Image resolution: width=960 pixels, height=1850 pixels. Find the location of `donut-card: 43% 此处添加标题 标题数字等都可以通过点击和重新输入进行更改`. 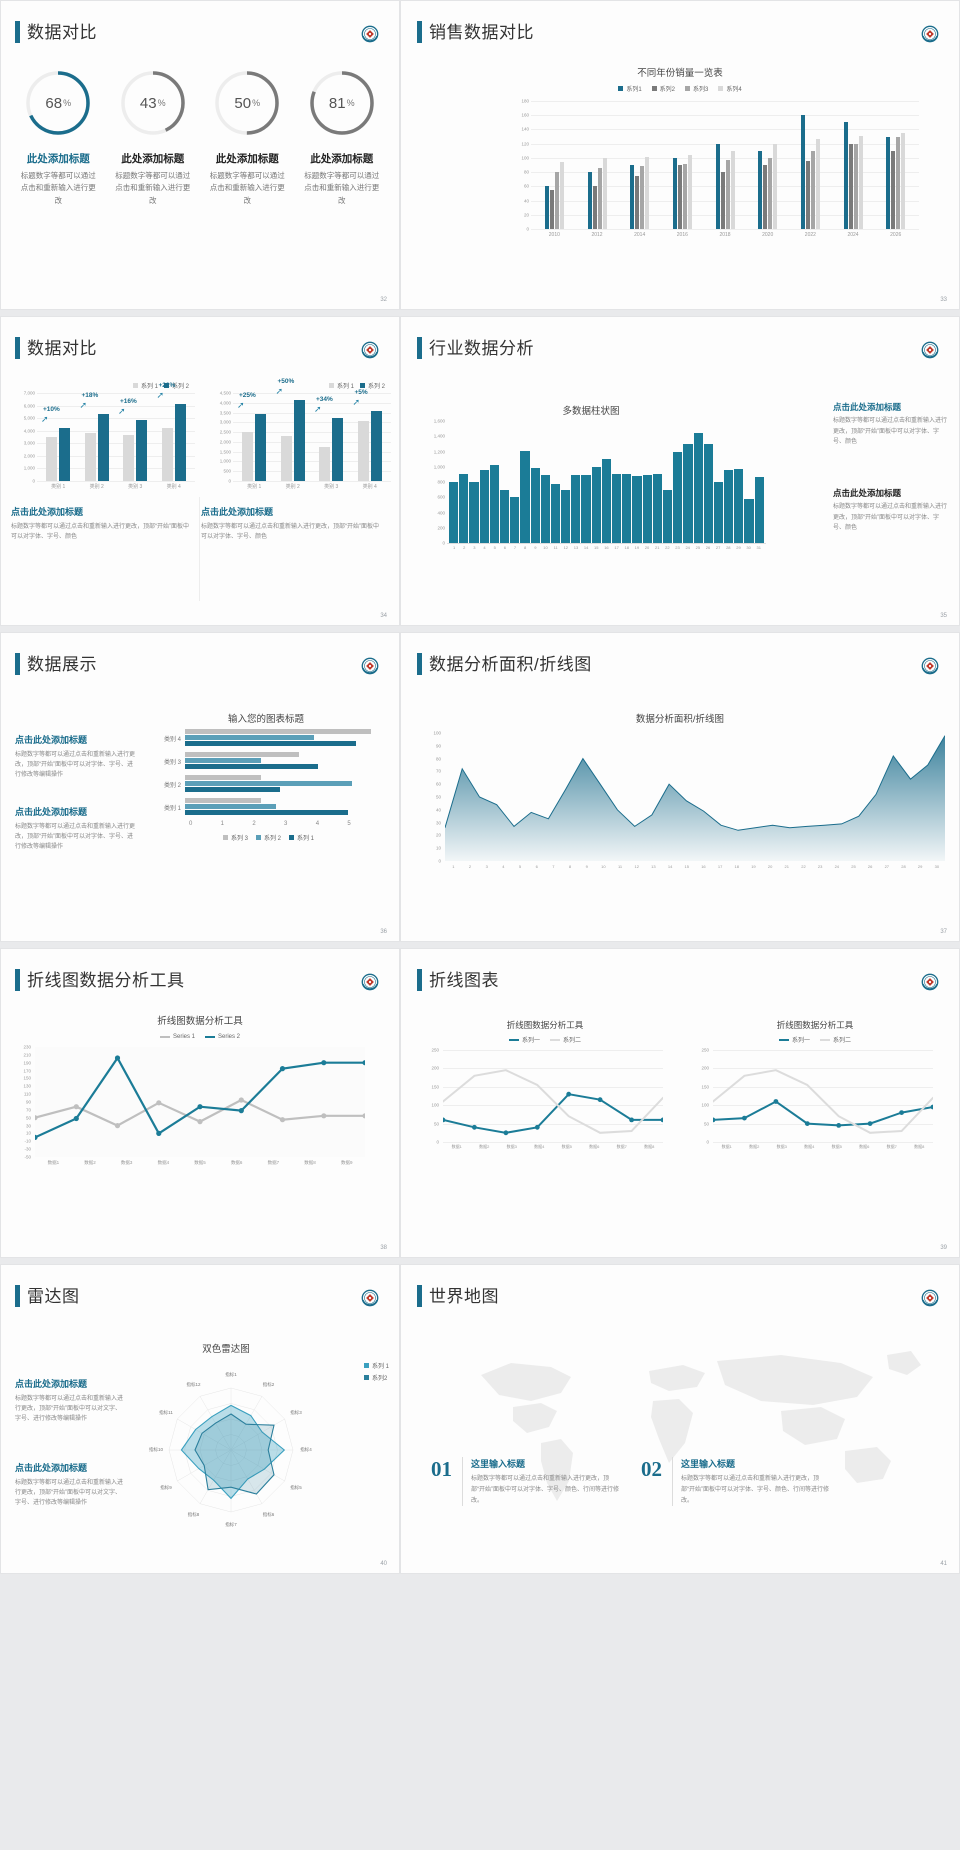

donut-card: 43% 此处添加标题 标题数字等都可以通过点击和重新输入进行更改 is located at coordinates (153, 137).